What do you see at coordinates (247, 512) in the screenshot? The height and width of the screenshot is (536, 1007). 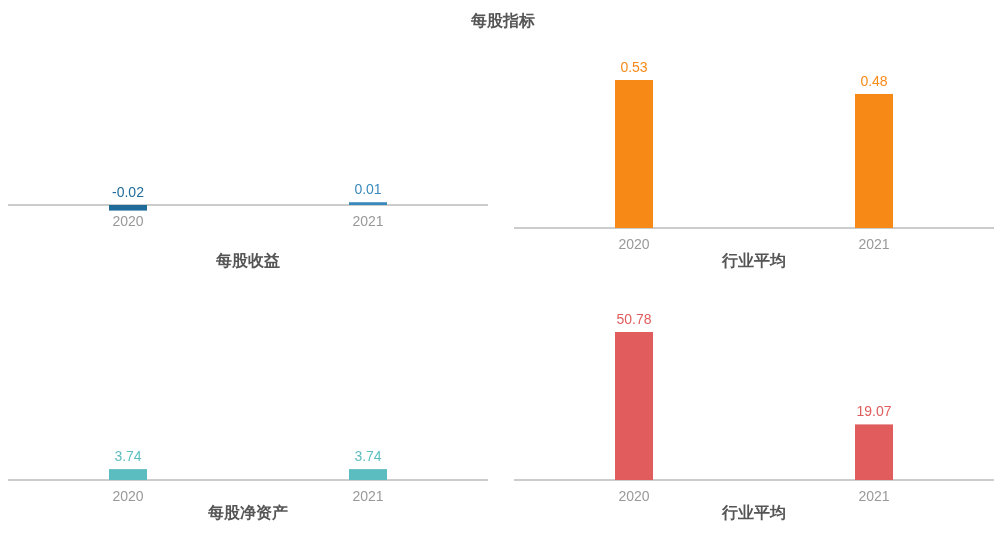 I see `x-axis-title: 每股净资产` at bounding box center [247, 512].